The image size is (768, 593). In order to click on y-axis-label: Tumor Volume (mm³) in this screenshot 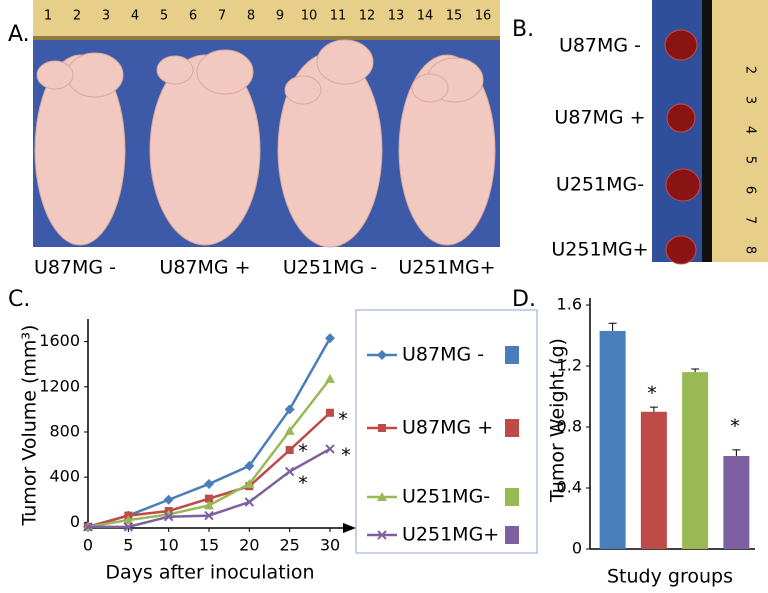, I will do `click(30, 426)`.